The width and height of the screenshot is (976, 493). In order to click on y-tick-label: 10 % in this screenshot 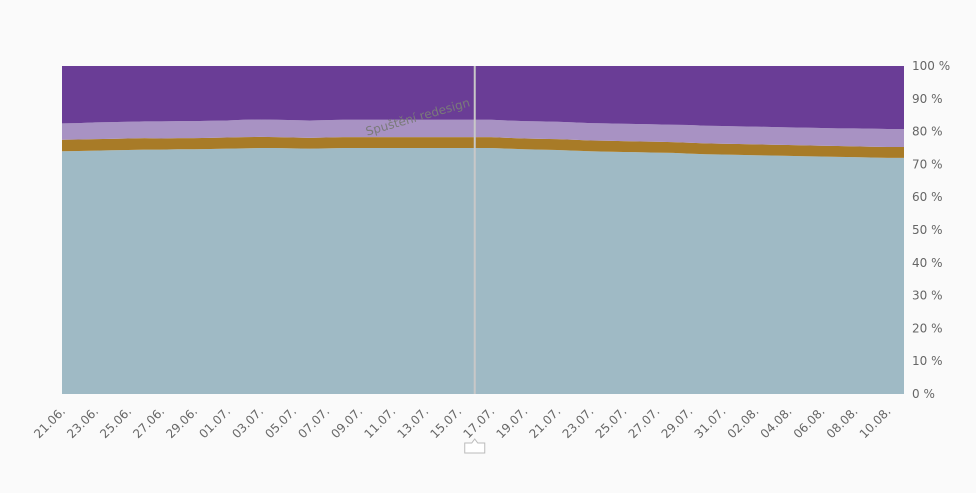, I will do `click(927, 361)`.